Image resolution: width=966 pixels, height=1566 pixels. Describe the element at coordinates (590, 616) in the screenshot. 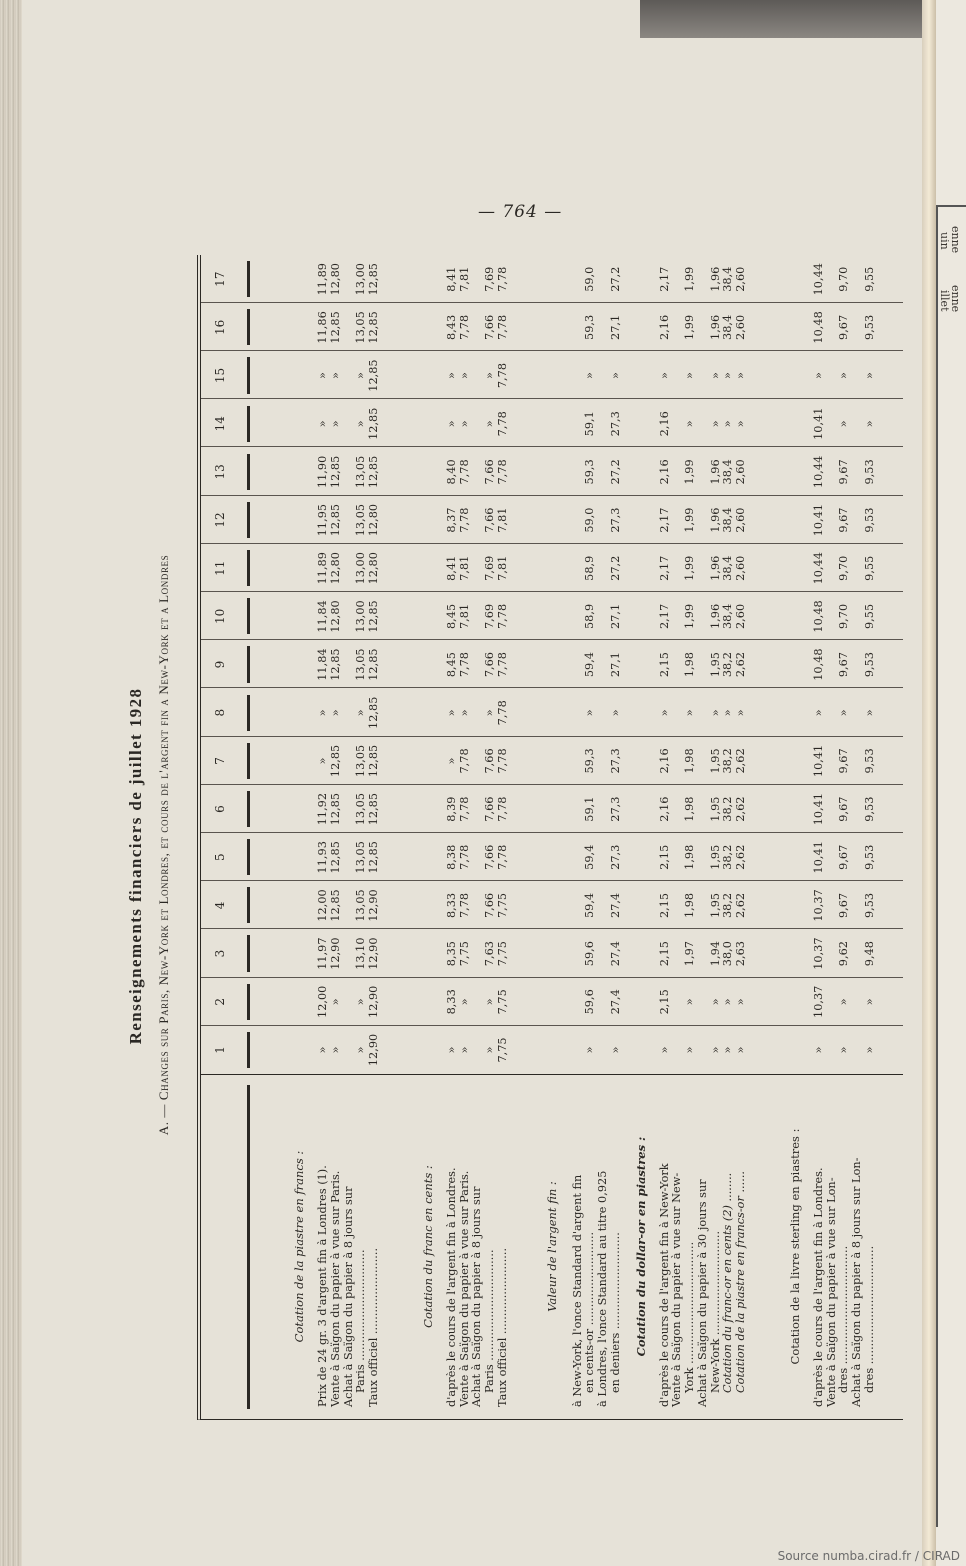

I see `table-cell: 58,9` at that location.